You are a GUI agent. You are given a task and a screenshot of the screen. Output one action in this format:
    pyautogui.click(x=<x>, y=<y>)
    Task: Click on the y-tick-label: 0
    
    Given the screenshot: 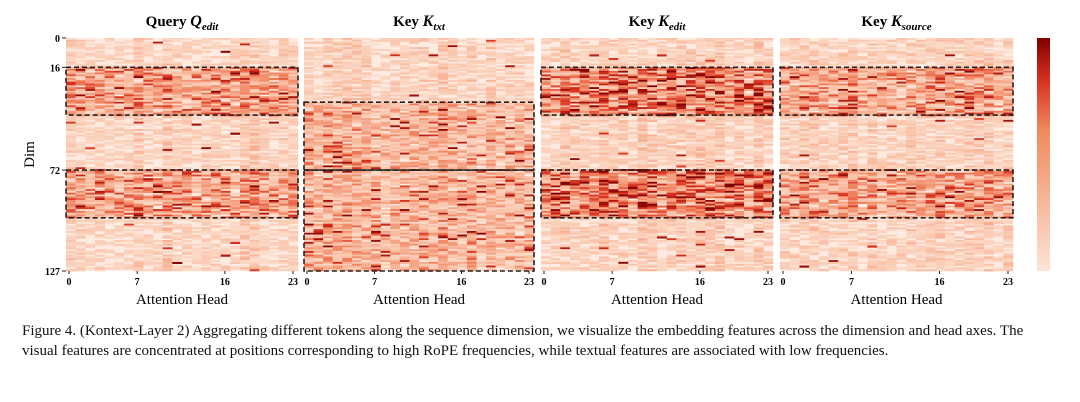 What is the action you would take?
    pyautogui.click(x=57, y=39)
    